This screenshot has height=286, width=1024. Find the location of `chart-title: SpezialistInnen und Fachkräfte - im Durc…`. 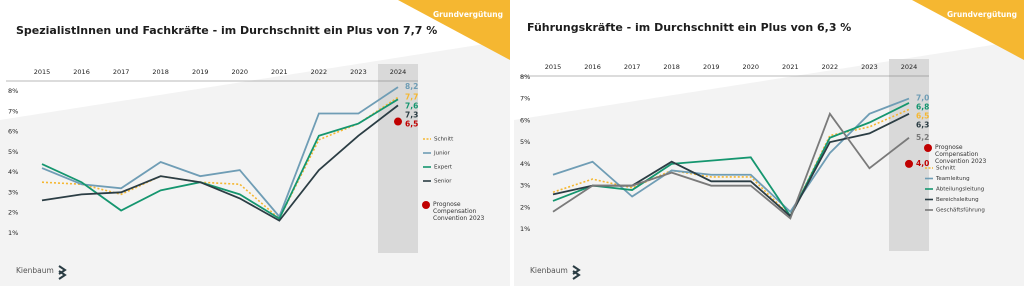

chart-title: SpezialistInnen und Fachkräfte - im Durc… is located at coordinates (226, 30).